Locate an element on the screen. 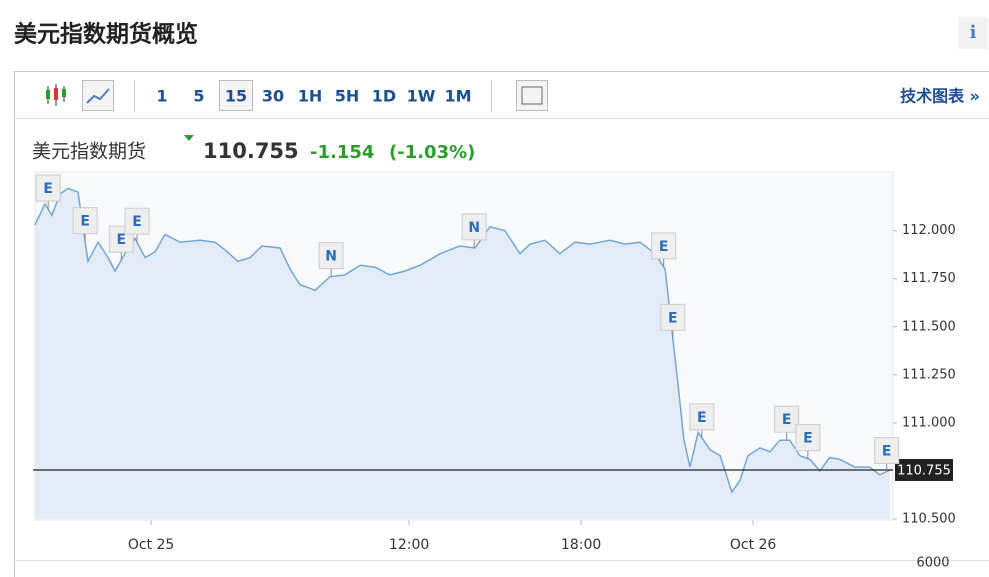 Image resolution: width=989 pixels, height=577 pixels. info-button is located at coordinates (973, 33).